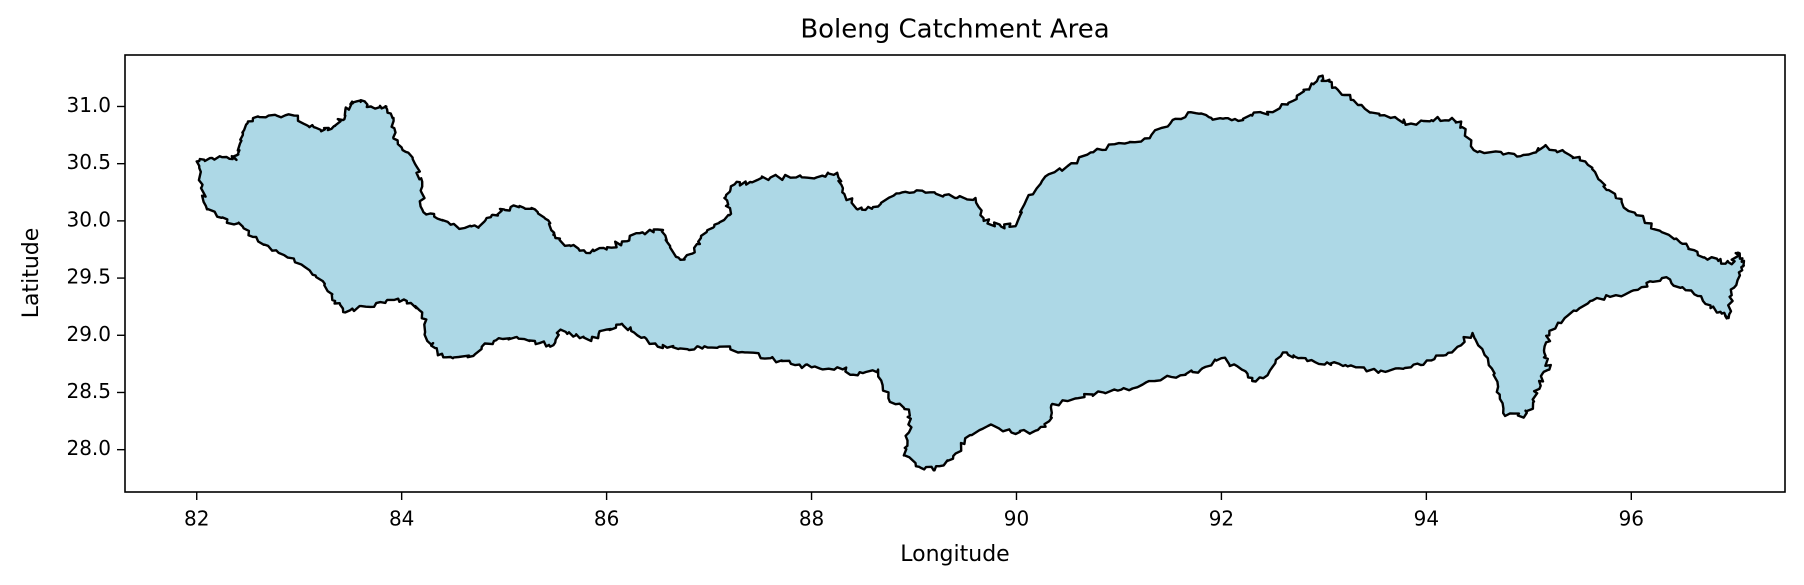  I want to click on x-axis-label: Longitude, so click(954, 554).